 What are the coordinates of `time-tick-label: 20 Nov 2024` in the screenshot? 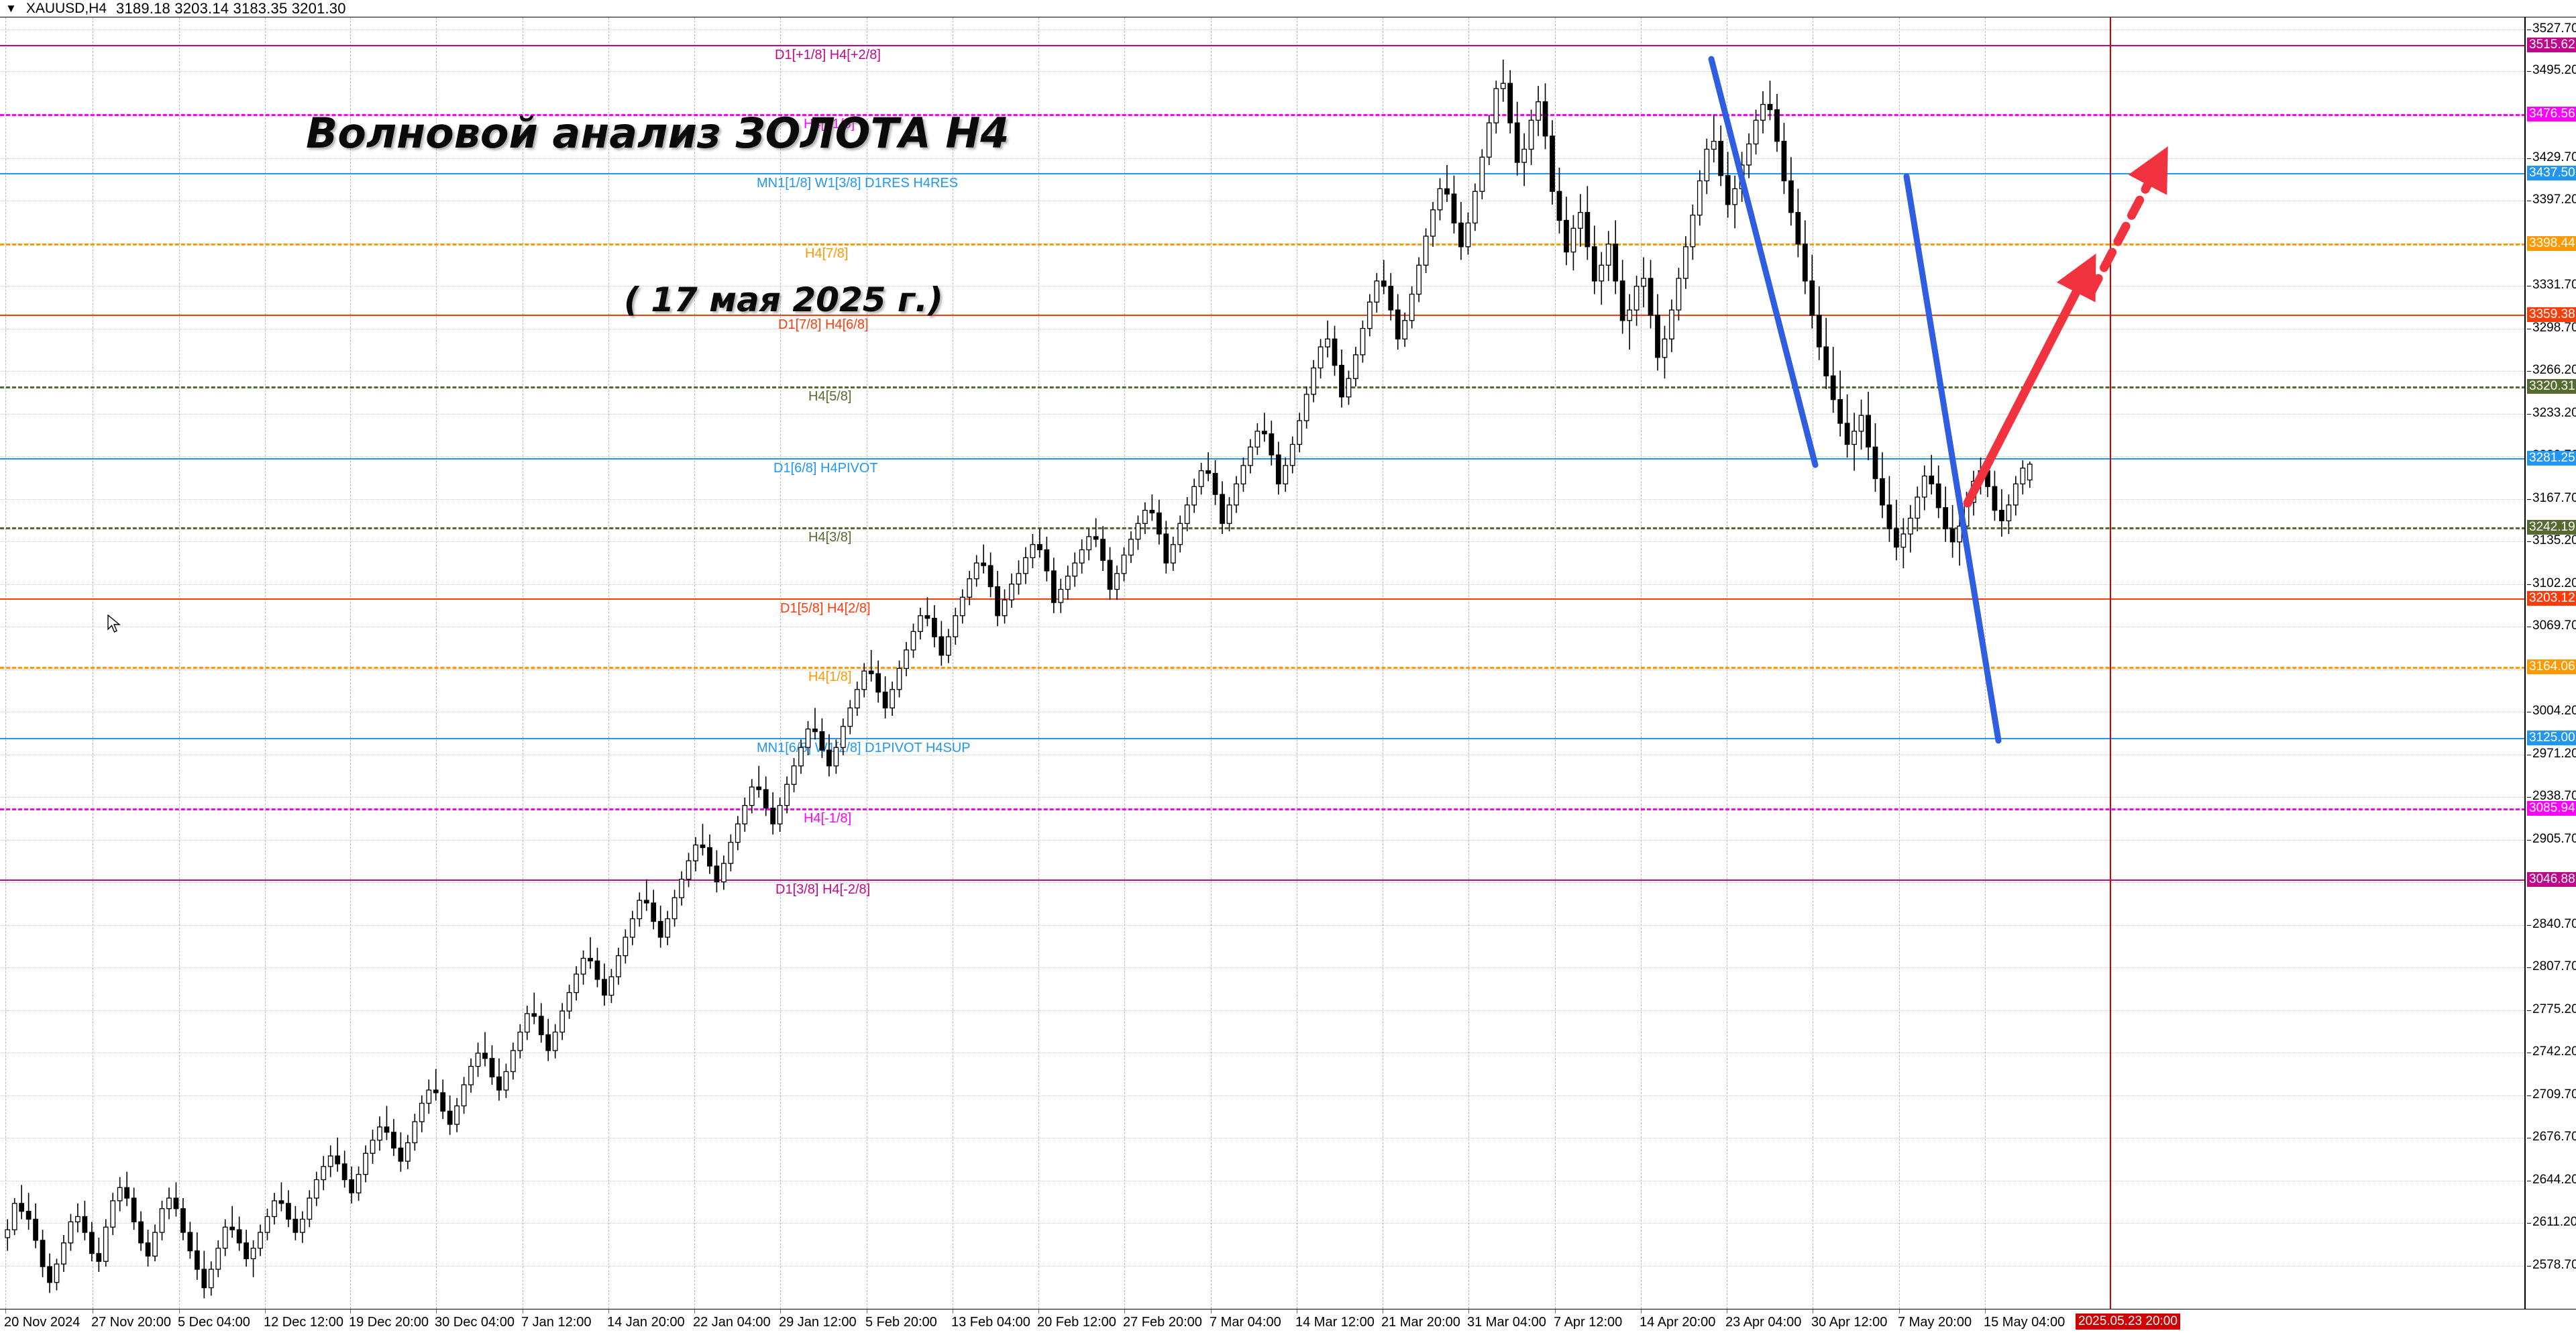 It's located at (42, 1322).